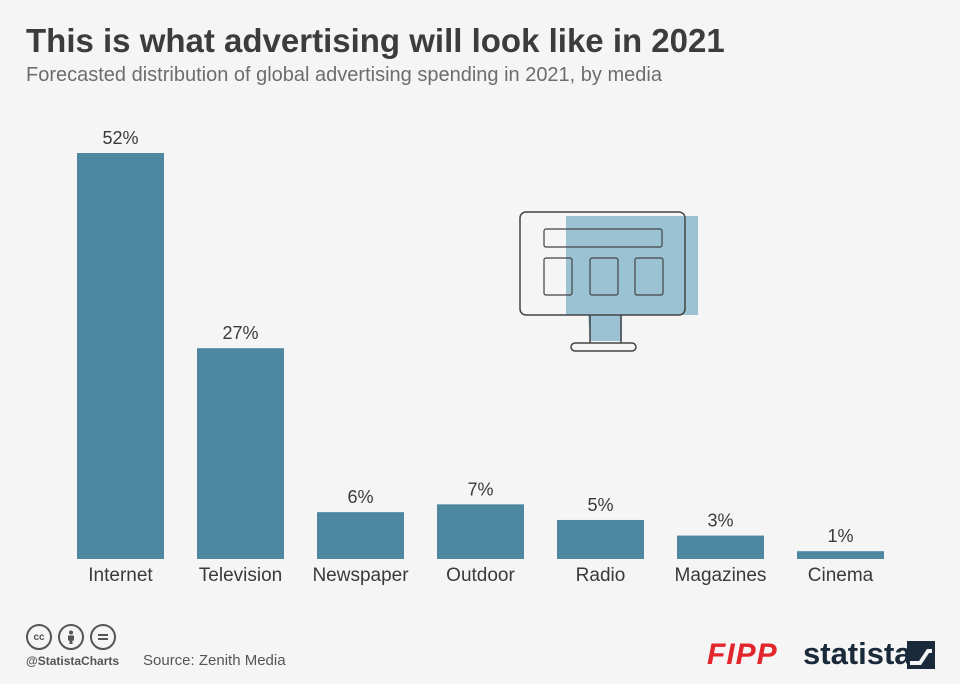 The height and width of the screenshot is (684, 960). I want to click on by-icon, so click(71, 637).